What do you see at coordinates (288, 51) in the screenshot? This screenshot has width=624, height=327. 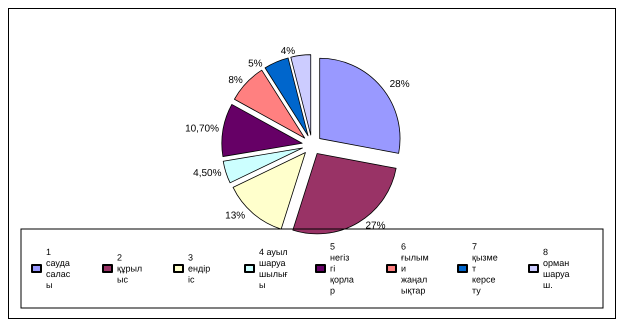 I see `data-label: 4%` at bounding box center [288, 51].